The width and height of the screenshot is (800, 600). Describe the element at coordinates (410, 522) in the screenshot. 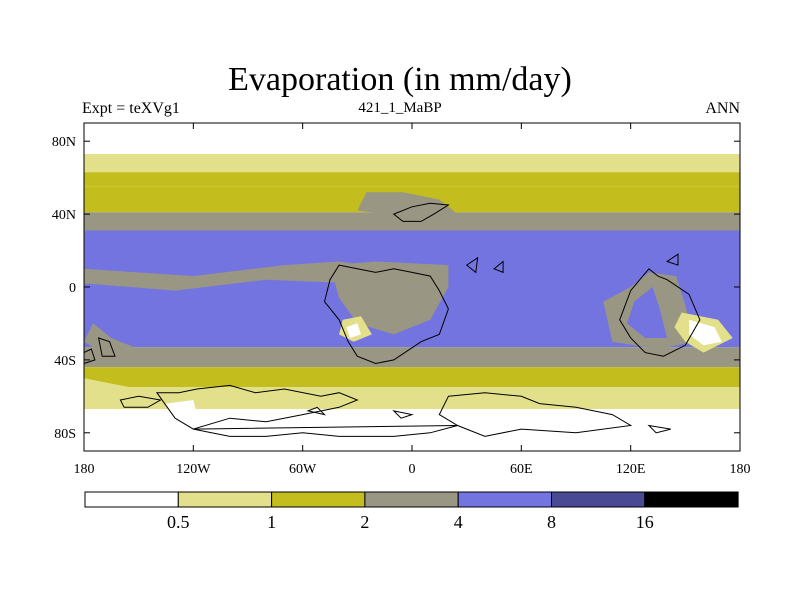

I see `colorbar-labels: 0.5 1 2 4 8 16` at that location.